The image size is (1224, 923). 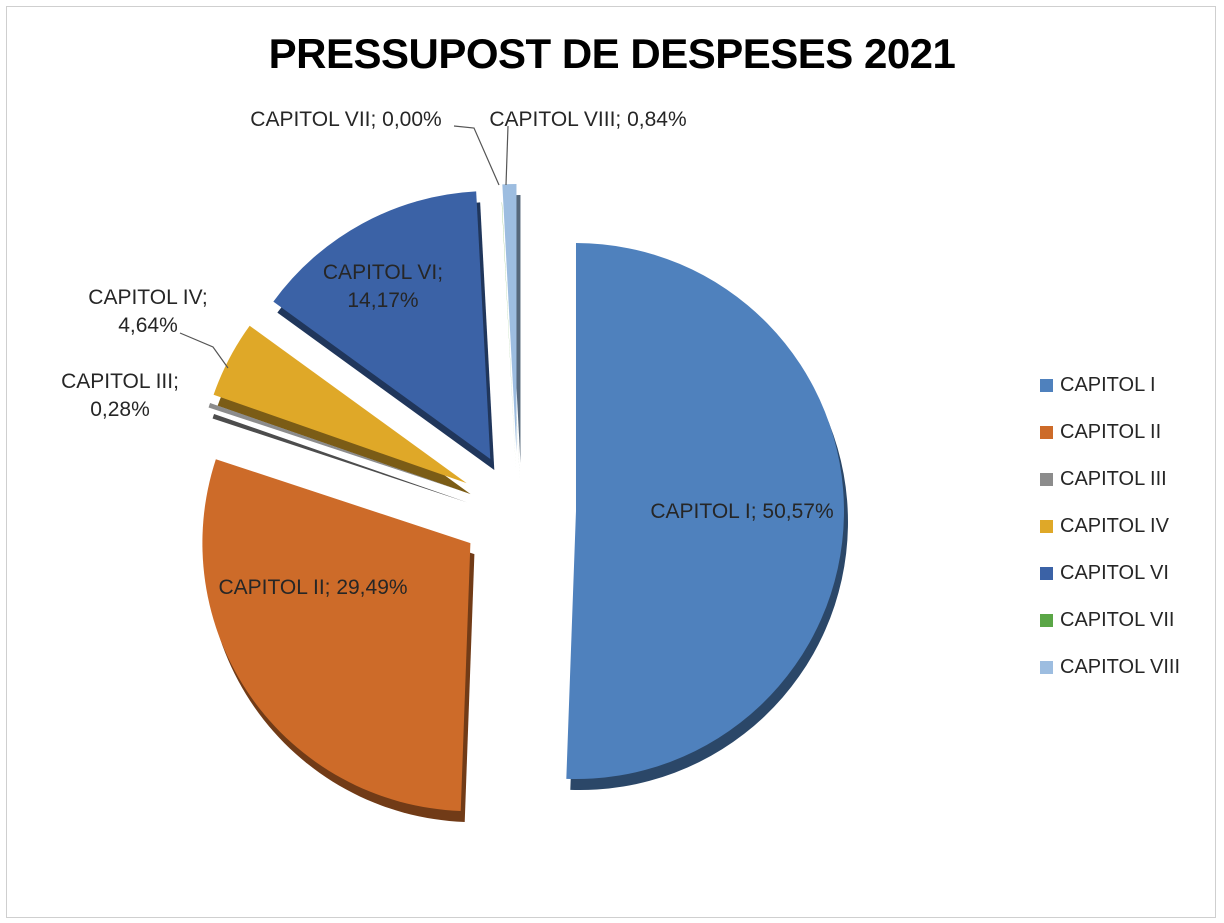 What do you see at coordinates (336, 447) in the screenshot?
I see `pie-slice-capitol-iii` at bounding box center [336, 447].